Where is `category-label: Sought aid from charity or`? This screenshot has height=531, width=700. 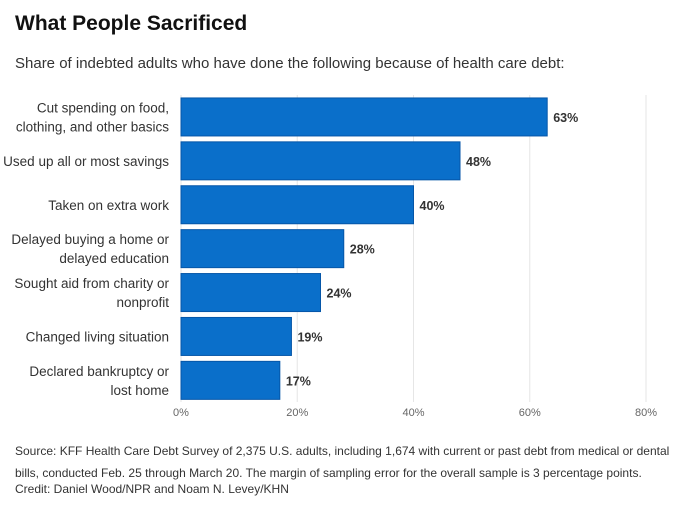
category-label: Sought aid from charity or is located at coordinates (91, 283).